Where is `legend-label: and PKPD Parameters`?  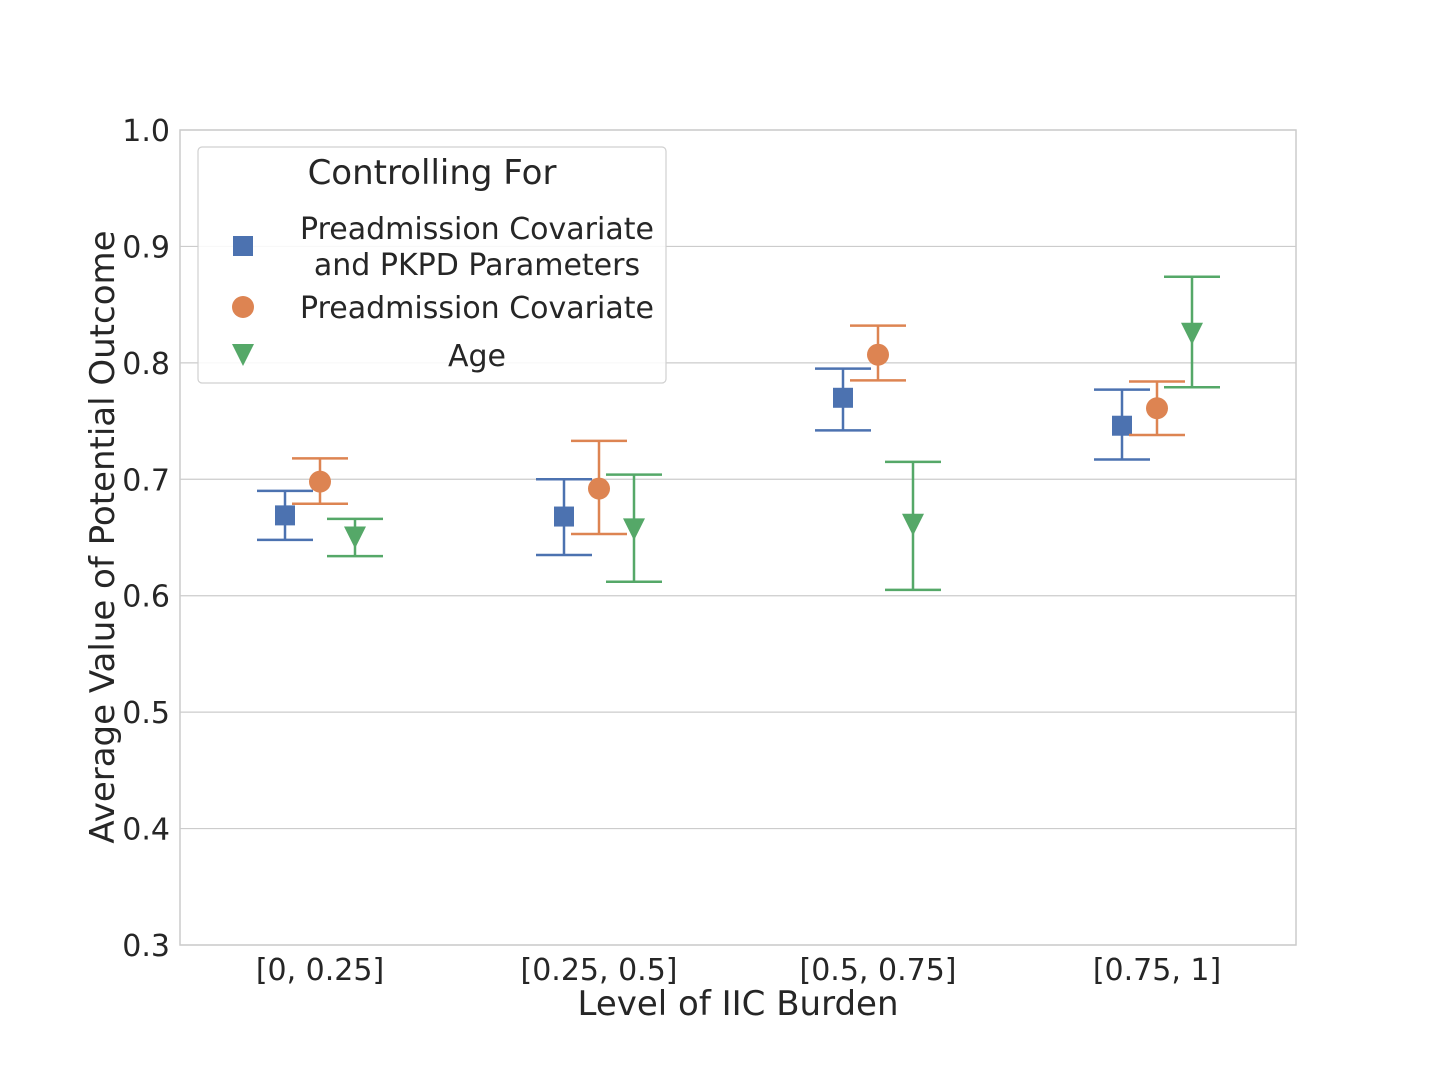
legend-label: and PKPD Parameters is located at coordinates (477, 265).